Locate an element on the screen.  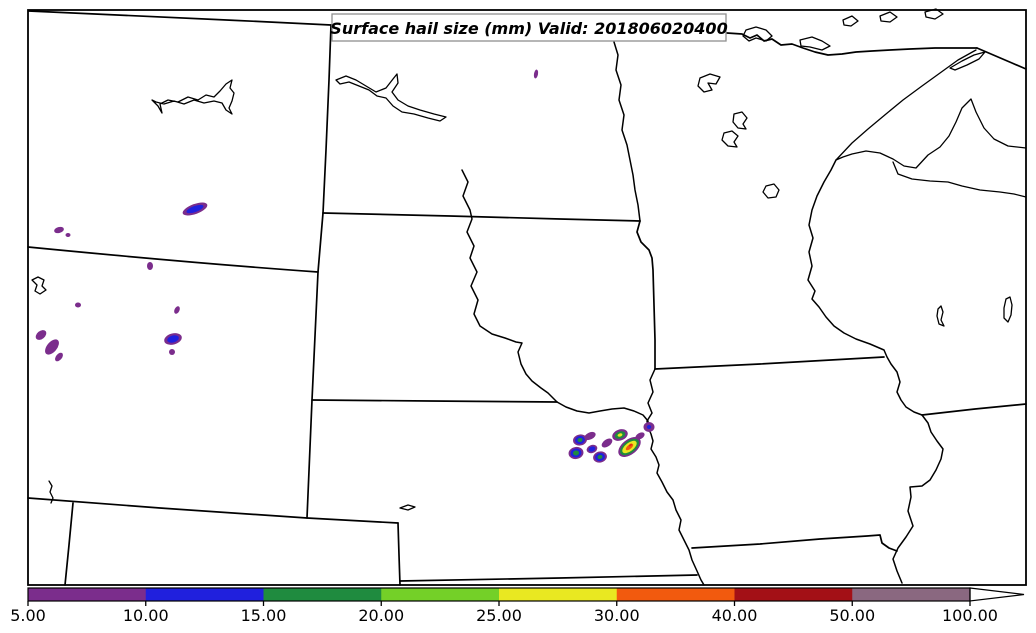
border-mn-sd is located at coordinates (646, 295).